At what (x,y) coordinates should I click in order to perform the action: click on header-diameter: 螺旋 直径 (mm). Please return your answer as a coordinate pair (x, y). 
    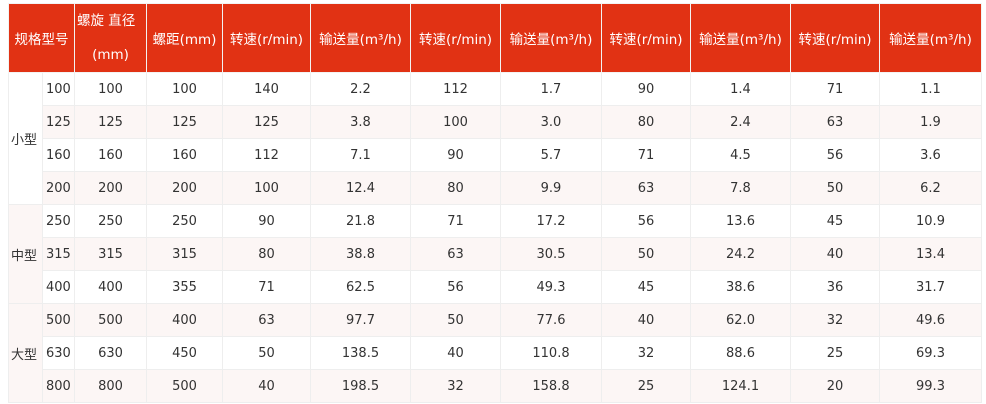
    Looking at the image, I should click on (110, 38).